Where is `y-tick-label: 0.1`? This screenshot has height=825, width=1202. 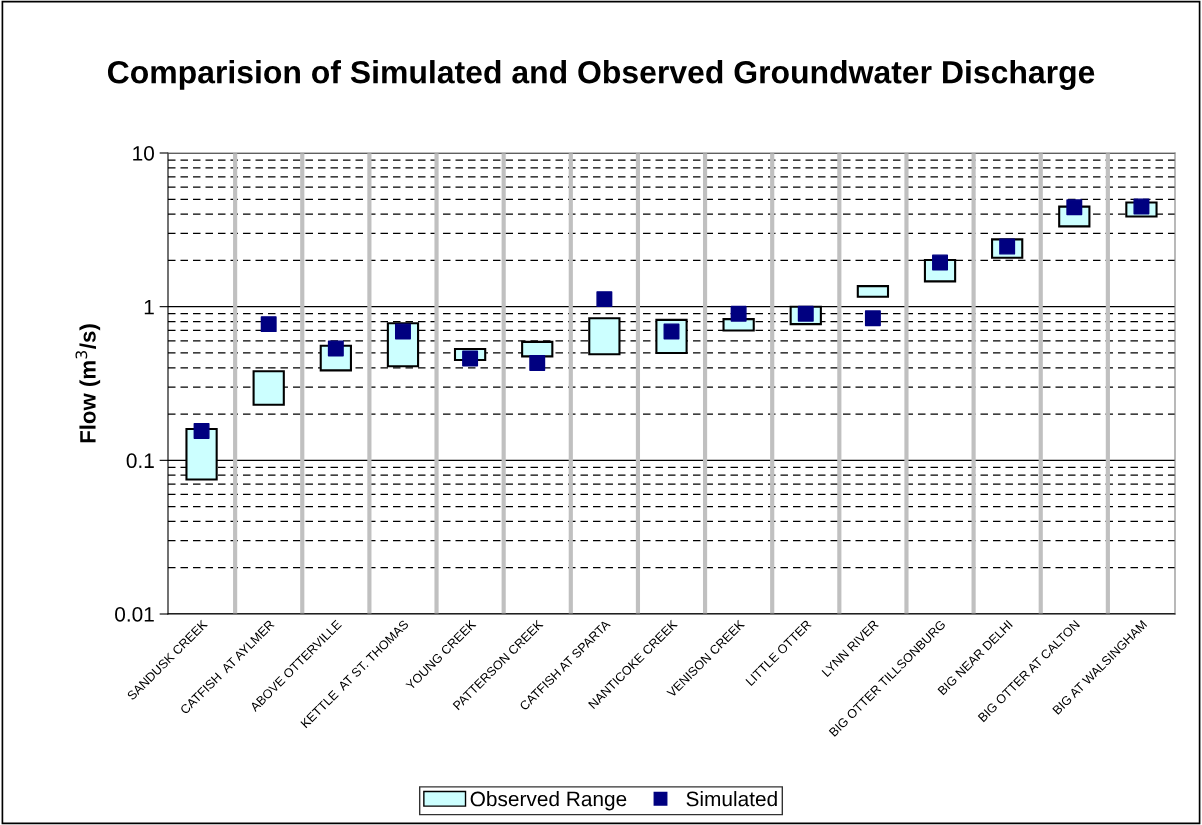 y-tick-label: 0.1 is located at coordinates (140, 461).